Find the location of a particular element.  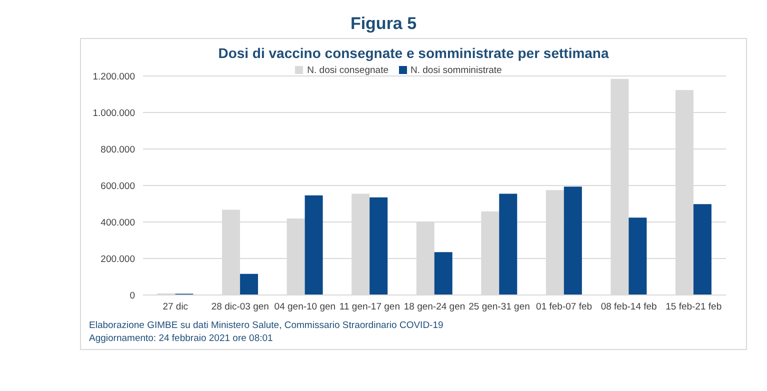

x-tick-label: 11 gen-17 gen is located at coordinates (369, 307).